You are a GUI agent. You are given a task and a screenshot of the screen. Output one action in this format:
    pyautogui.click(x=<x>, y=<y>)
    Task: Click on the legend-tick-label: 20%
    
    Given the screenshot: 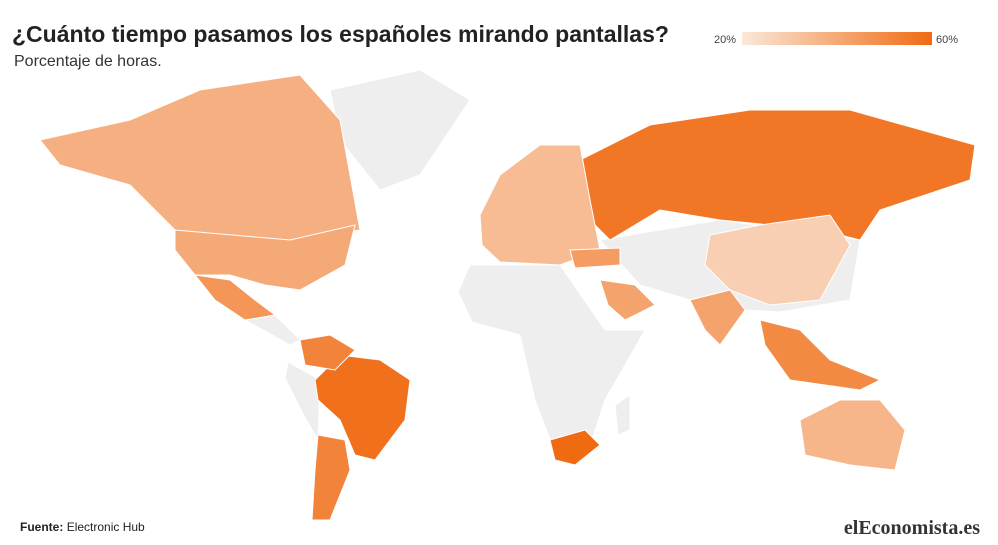 What is the action you would take?
    pyautogui.click(x=725, y=40)
    